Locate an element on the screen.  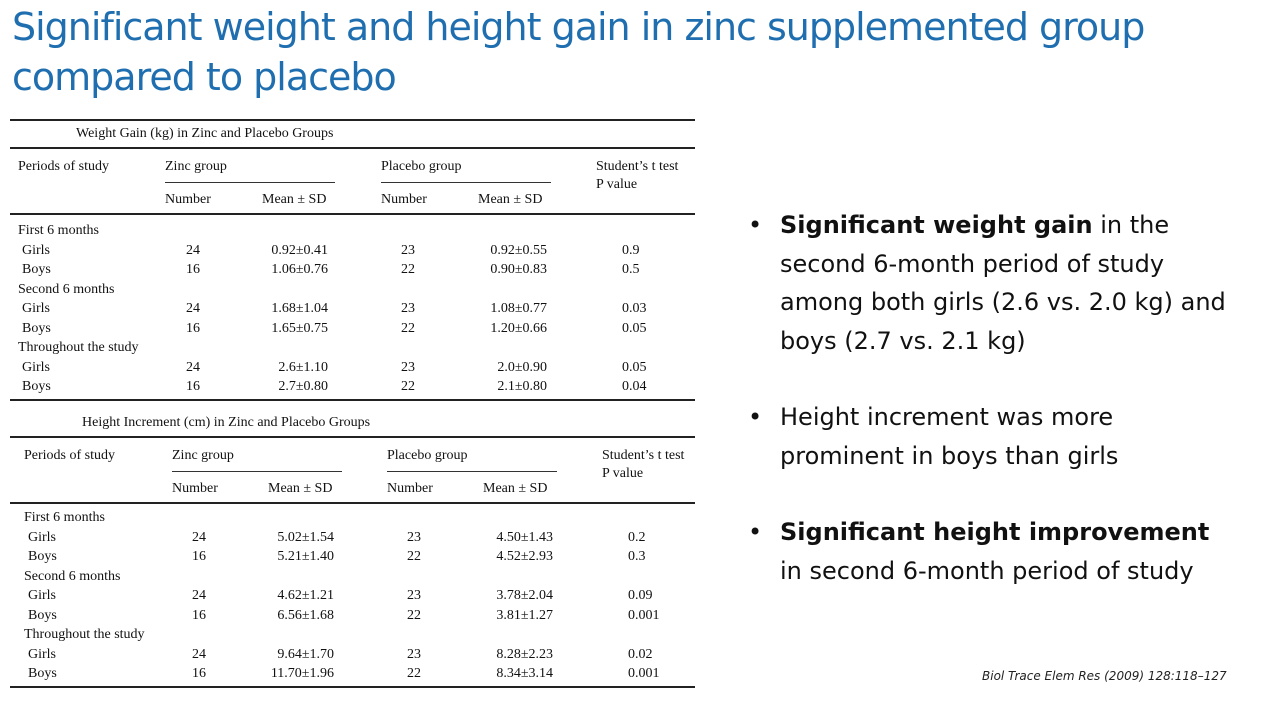
header-zinc-group: Zinc group is located at coordinates (203, 455).